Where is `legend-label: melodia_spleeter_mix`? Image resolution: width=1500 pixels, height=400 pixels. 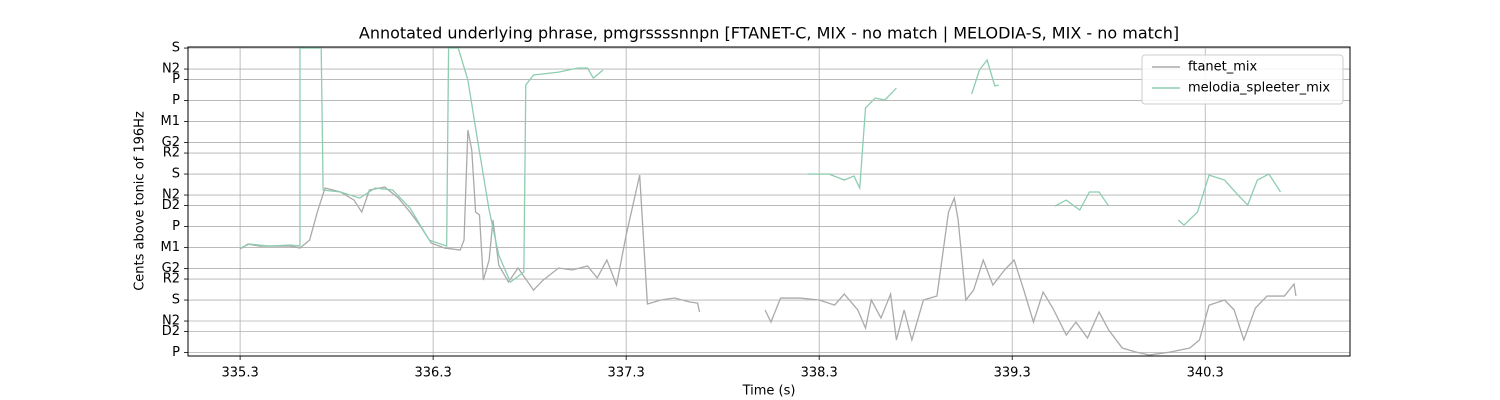 legend-label: melodia_spleeter_mix is located at coordinates (1259, 88).